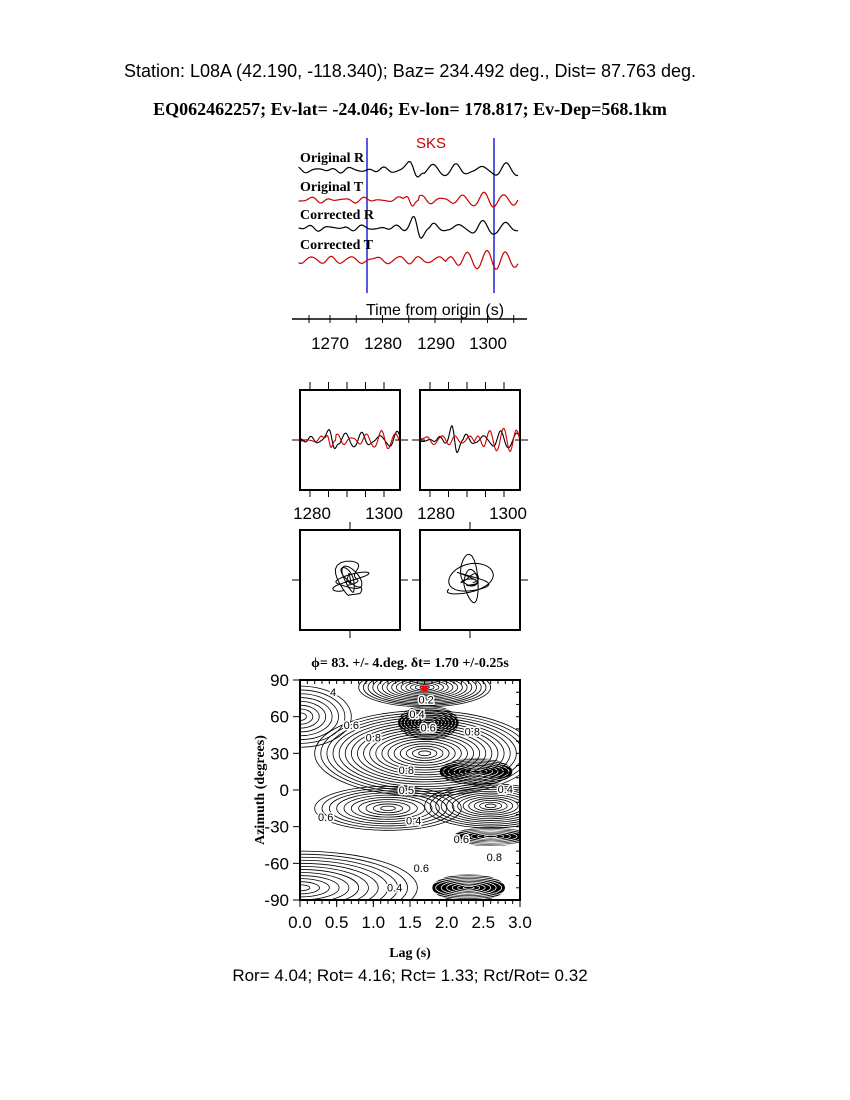 The image size is (850, 1100). Describe the element at coordinates (332, 158) in the screenshot. I see `trace-label-original-r: Original R` at that location.